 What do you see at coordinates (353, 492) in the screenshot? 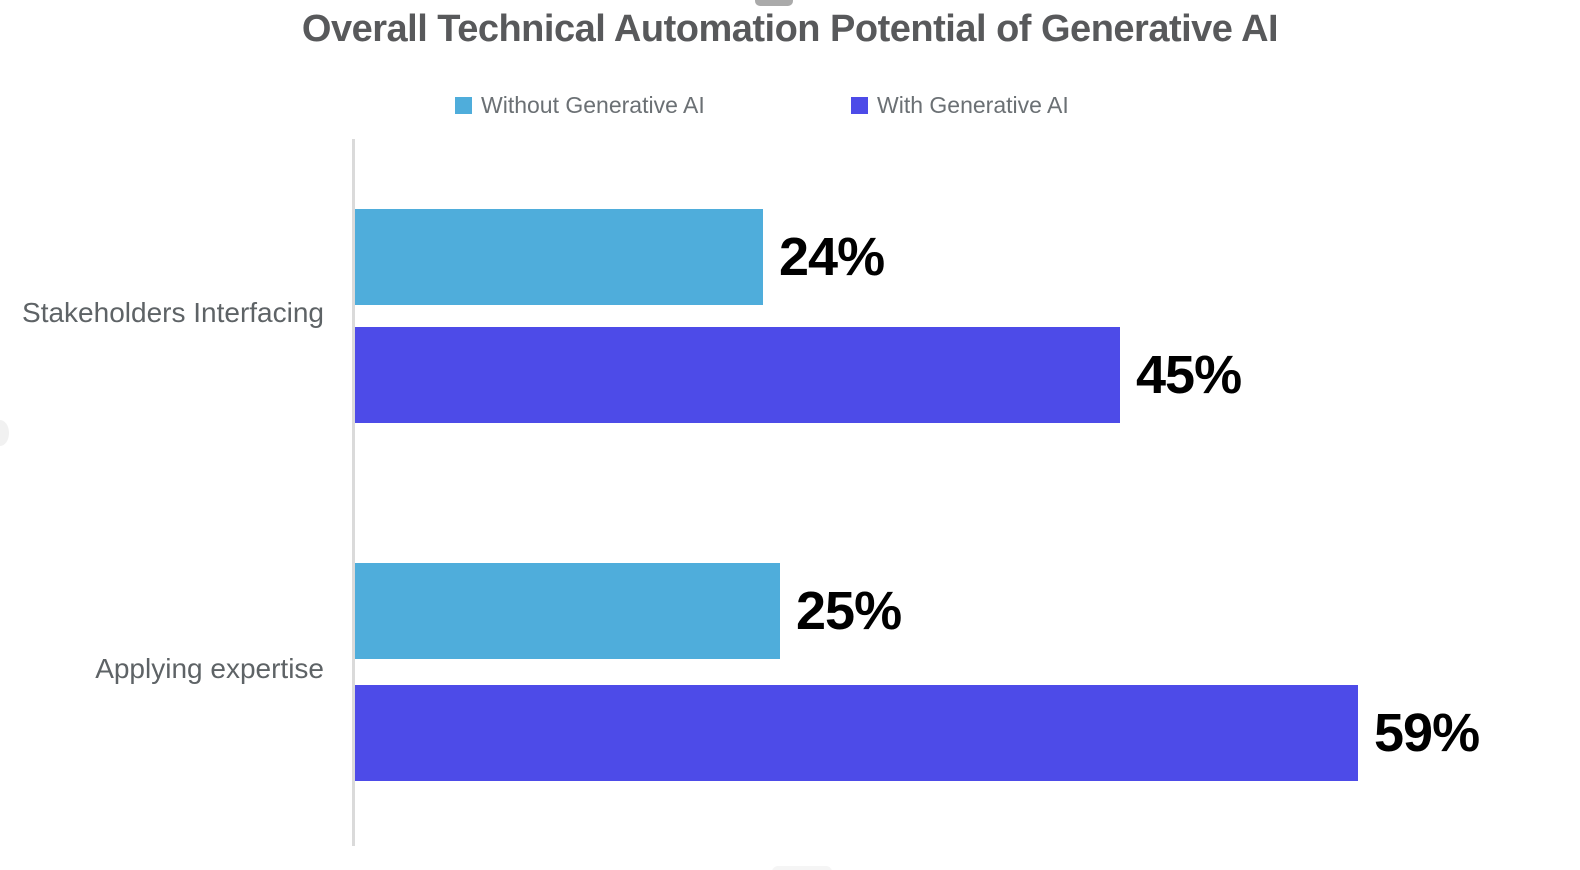
I see `y-axis-baseline` at bounding box center [353, 492].